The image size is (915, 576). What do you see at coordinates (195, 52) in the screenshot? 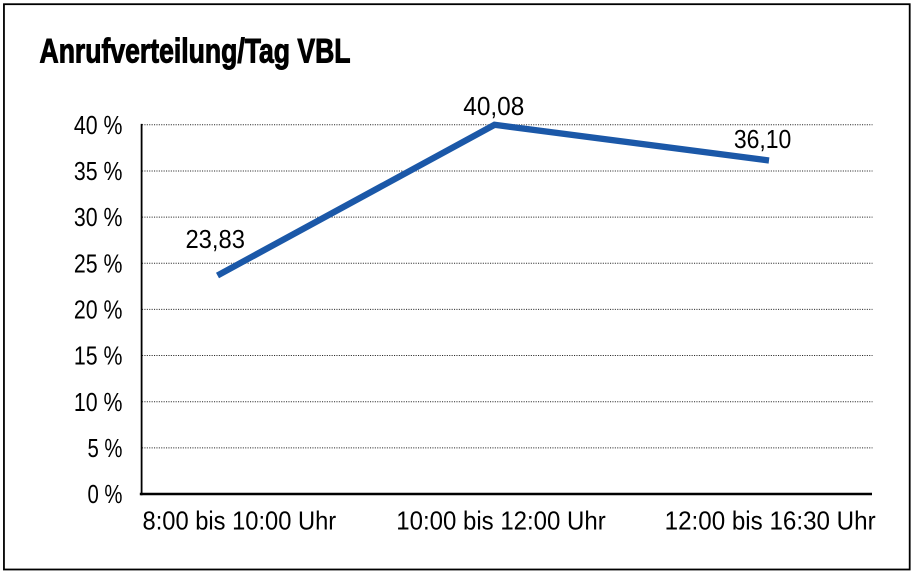
I see `svg-text: Anrufverteilung/Tag VBL` at bounding box center [195, 52].